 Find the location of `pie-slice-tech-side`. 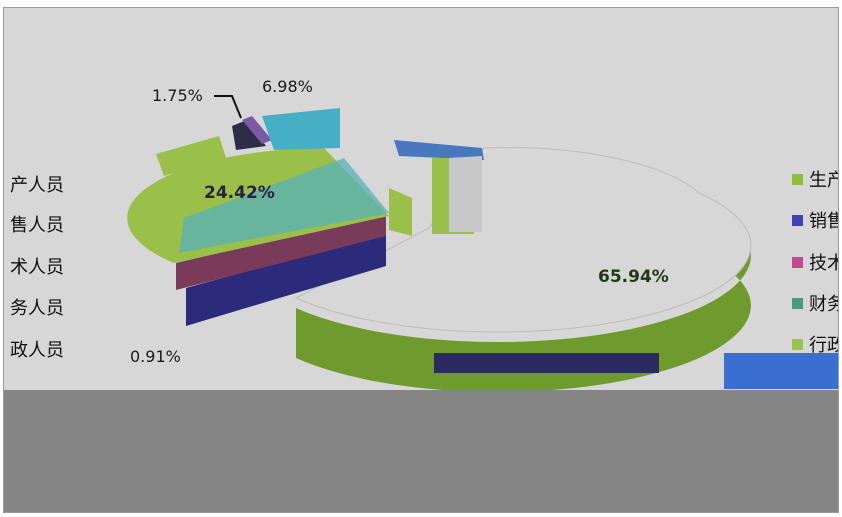

pie-slice-tech-side is located at coordinates (281, 251).